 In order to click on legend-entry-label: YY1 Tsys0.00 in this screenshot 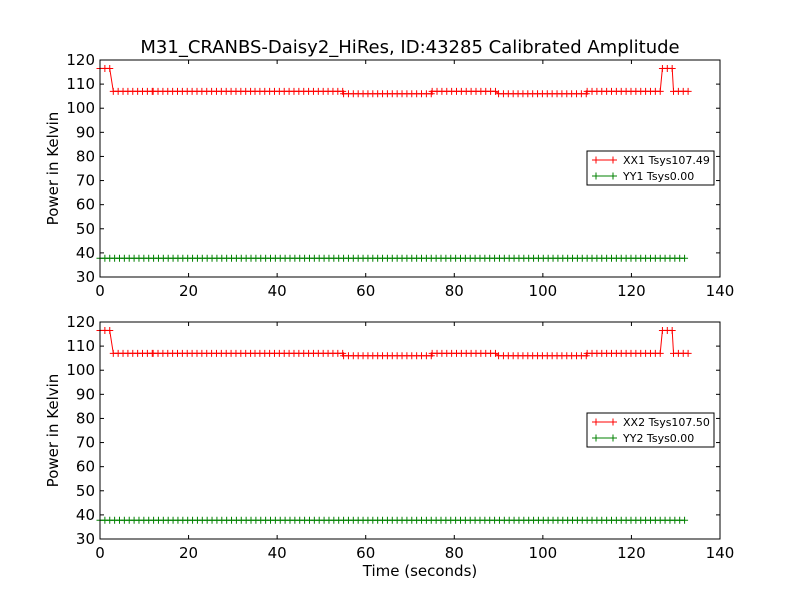, I will do `click(658, 176)`.